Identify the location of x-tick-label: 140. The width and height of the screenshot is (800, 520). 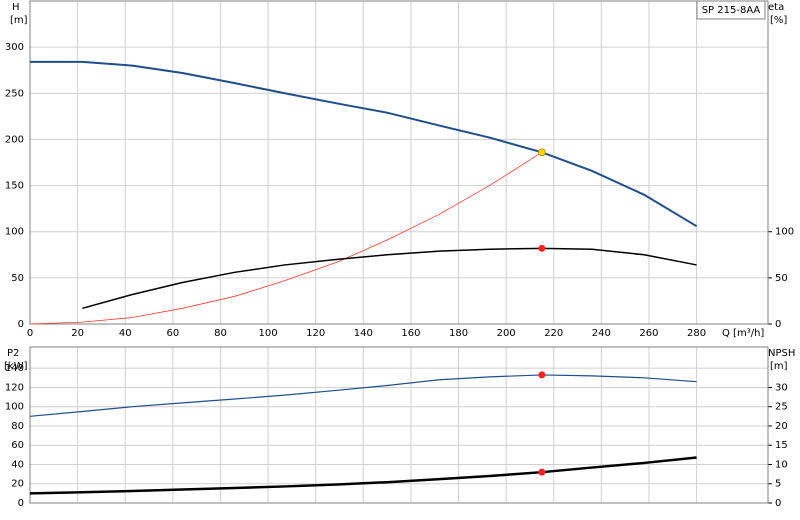
(363, 333).